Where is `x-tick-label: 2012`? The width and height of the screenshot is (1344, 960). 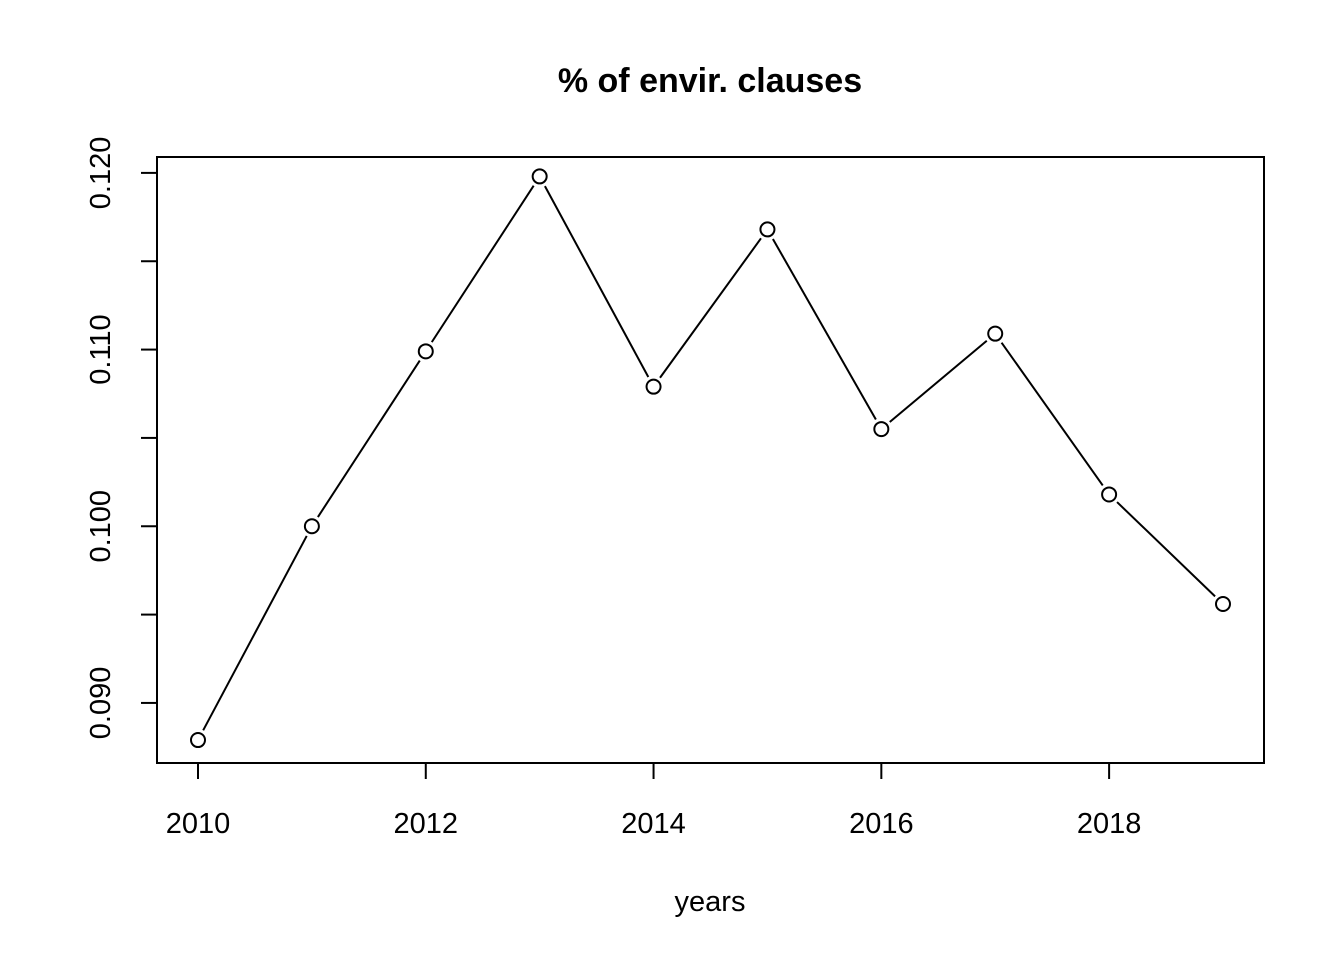
x-tick-label: 2012 is located at coordinates (426, 824).